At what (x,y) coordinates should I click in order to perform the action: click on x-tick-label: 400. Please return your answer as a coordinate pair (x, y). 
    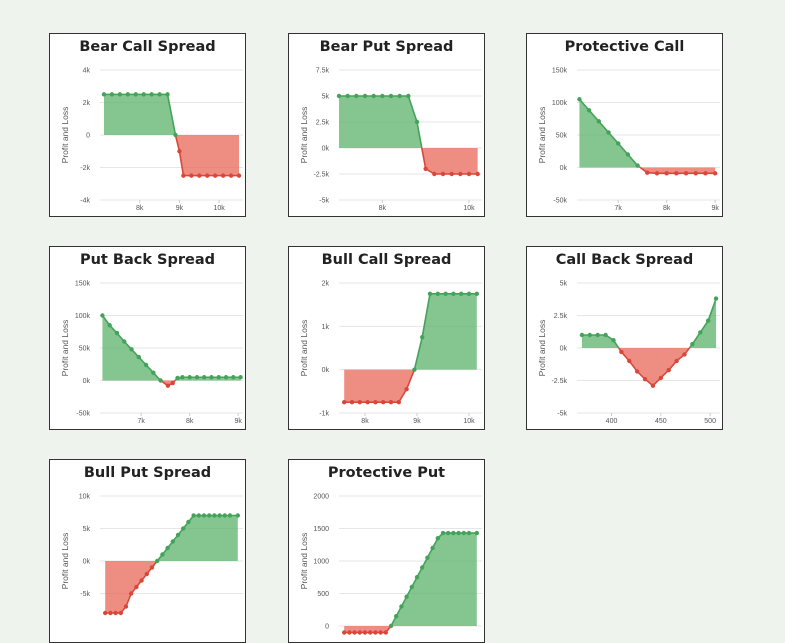
    Looking at the image, I should click on (612, 421).